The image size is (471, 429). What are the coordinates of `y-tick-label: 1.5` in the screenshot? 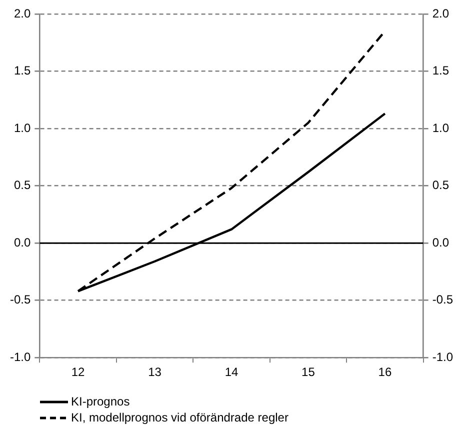 It's located at (22, 71).